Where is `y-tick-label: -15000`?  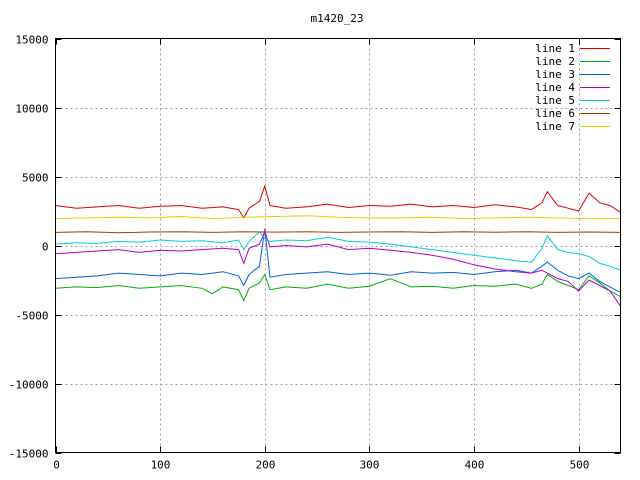 y-tick-label: -15000 is located at coordinates (29, 454).